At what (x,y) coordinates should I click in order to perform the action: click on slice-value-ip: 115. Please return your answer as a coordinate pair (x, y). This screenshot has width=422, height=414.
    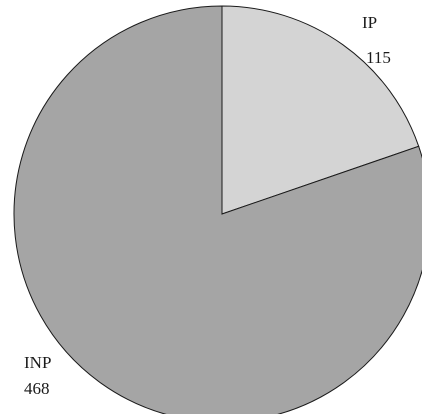
    Looking at the image, I should click on (378, 57).